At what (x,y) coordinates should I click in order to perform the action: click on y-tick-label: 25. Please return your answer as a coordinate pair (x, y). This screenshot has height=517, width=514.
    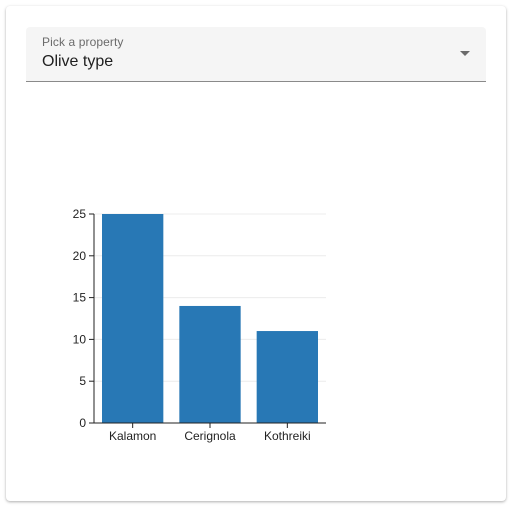
    Looking at the image, I should click on (80, 214).